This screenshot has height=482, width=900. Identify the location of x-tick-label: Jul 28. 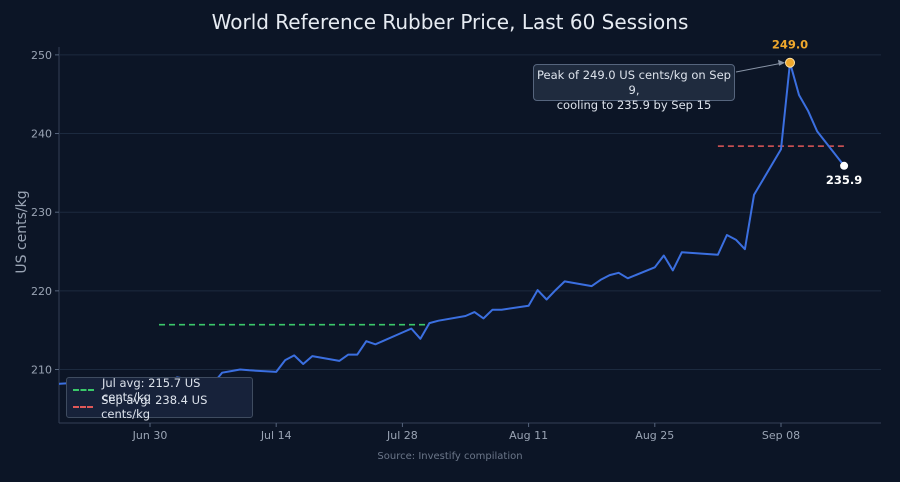
(402, 435).